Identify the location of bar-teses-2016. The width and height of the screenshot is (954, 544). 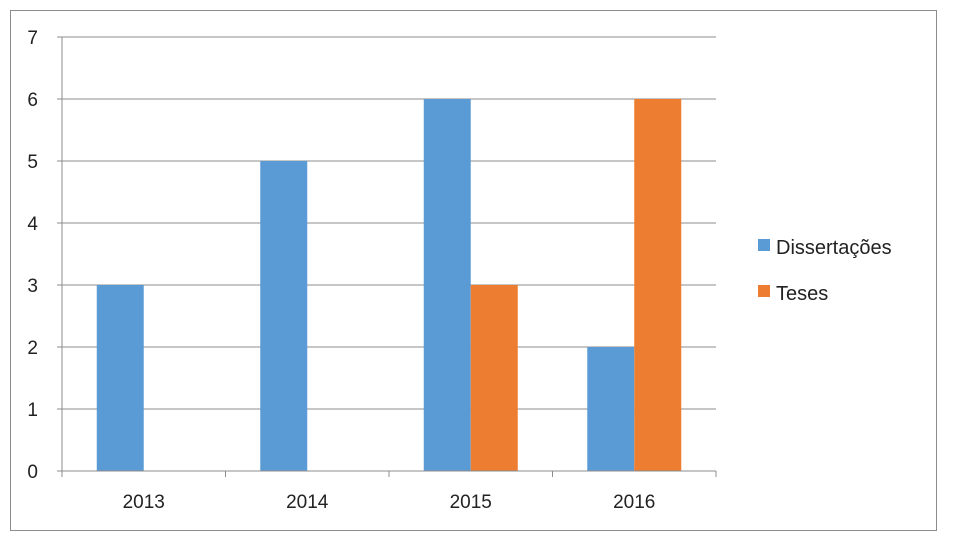
(658, 285).